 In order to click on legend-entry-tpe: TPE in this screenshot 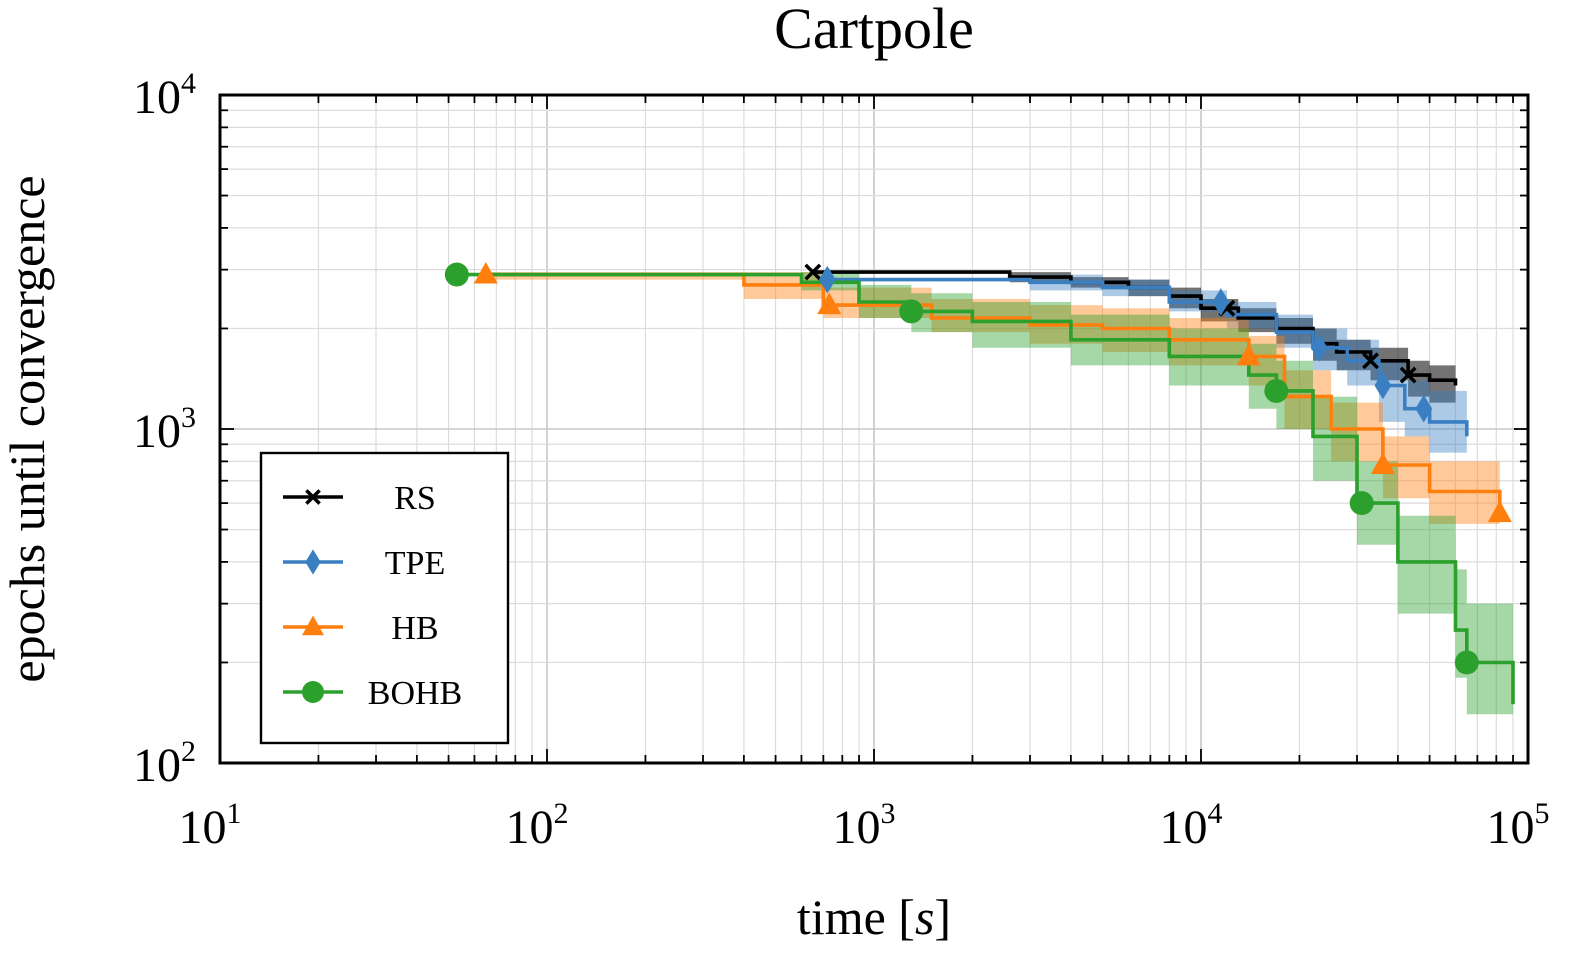, I will do `click(364, 563)`.